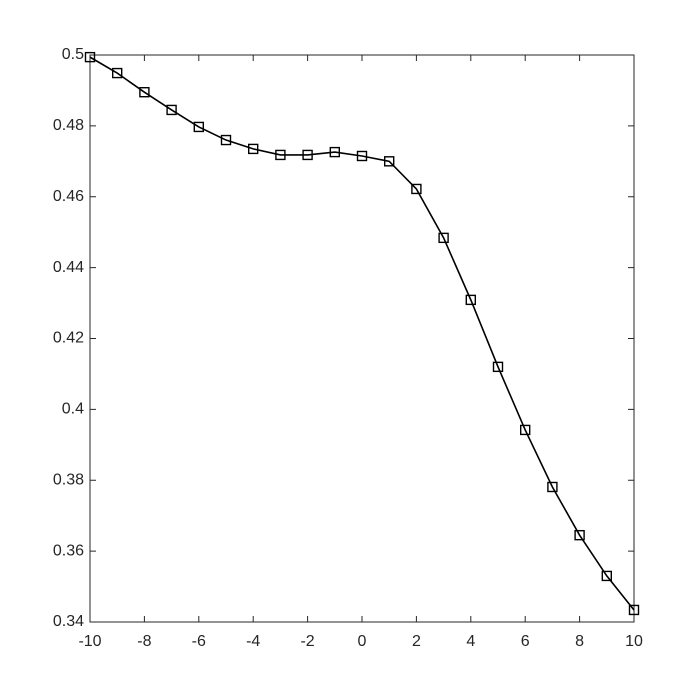 The width and height of the screenshot is (700, 700). What do you see at coordinates (73, 409) in the screenshot?
I see `y-tick-label: 0.4` at bounding box center [73, 409].